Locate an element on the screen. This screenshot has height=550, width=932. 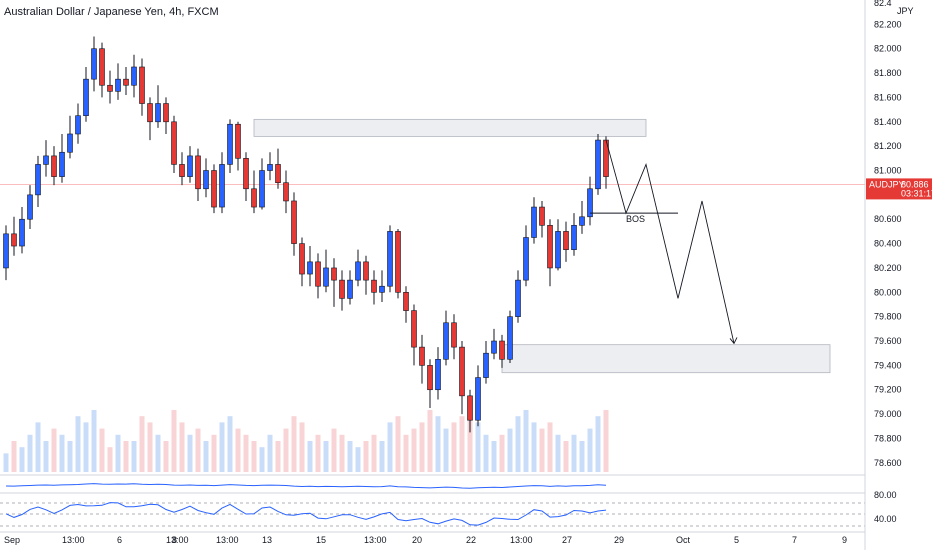
osc-tick-label: 40.00 is located at coordinates (885, 519).